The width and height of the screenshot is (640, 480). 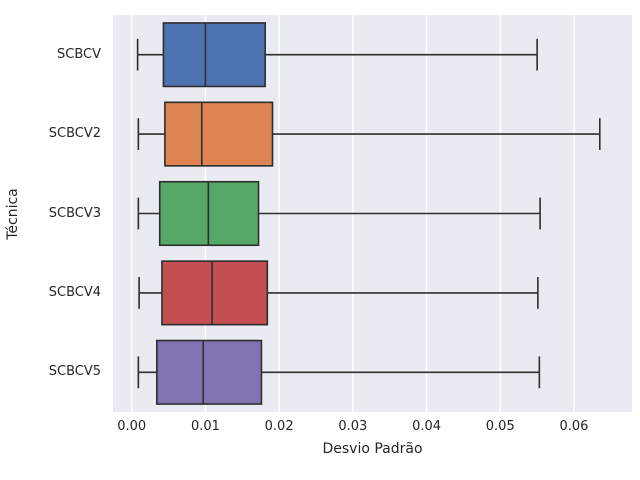 What do you see at coordinates (372, 449) in the screenshot?
I see `x-axis-title: Desvio Padrão` at bounding box center [372, 449].